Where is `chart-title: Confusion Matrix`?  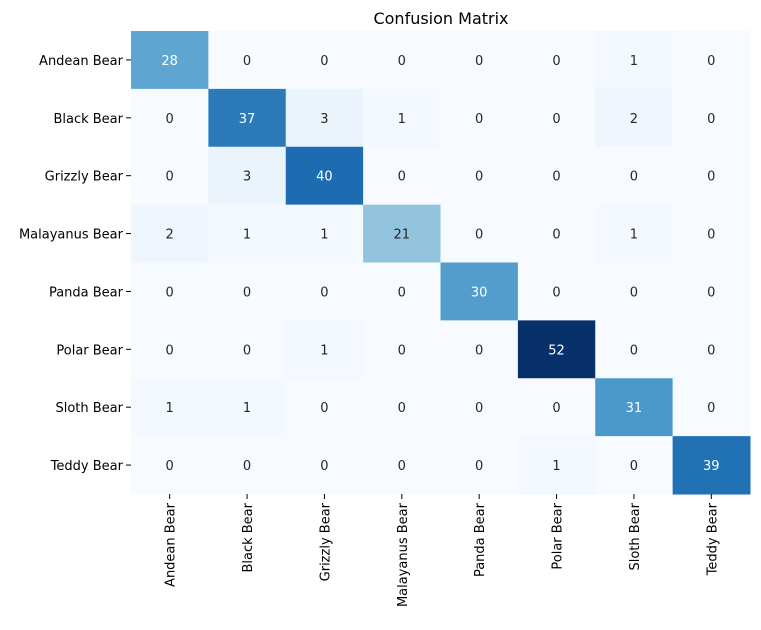
chart-title: Confusion Matrix is located at coordinates (440, 18).